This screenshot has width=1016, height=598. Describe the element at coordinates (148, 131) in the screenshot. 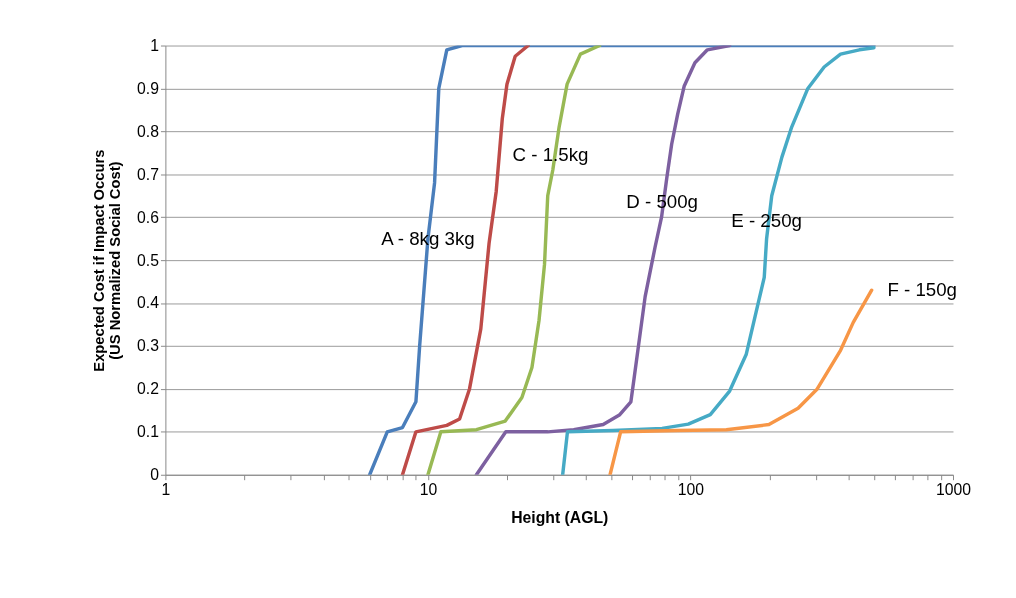

I see `y-tick-label: 0.8` at that location.